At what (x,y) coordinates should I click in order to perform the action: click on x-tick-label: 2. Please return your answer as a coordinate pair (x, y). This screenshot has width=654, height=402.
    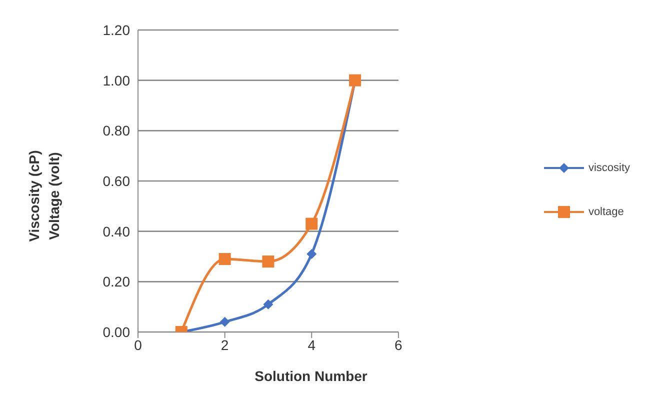
    Looking at the image, I should click on (224, 344).